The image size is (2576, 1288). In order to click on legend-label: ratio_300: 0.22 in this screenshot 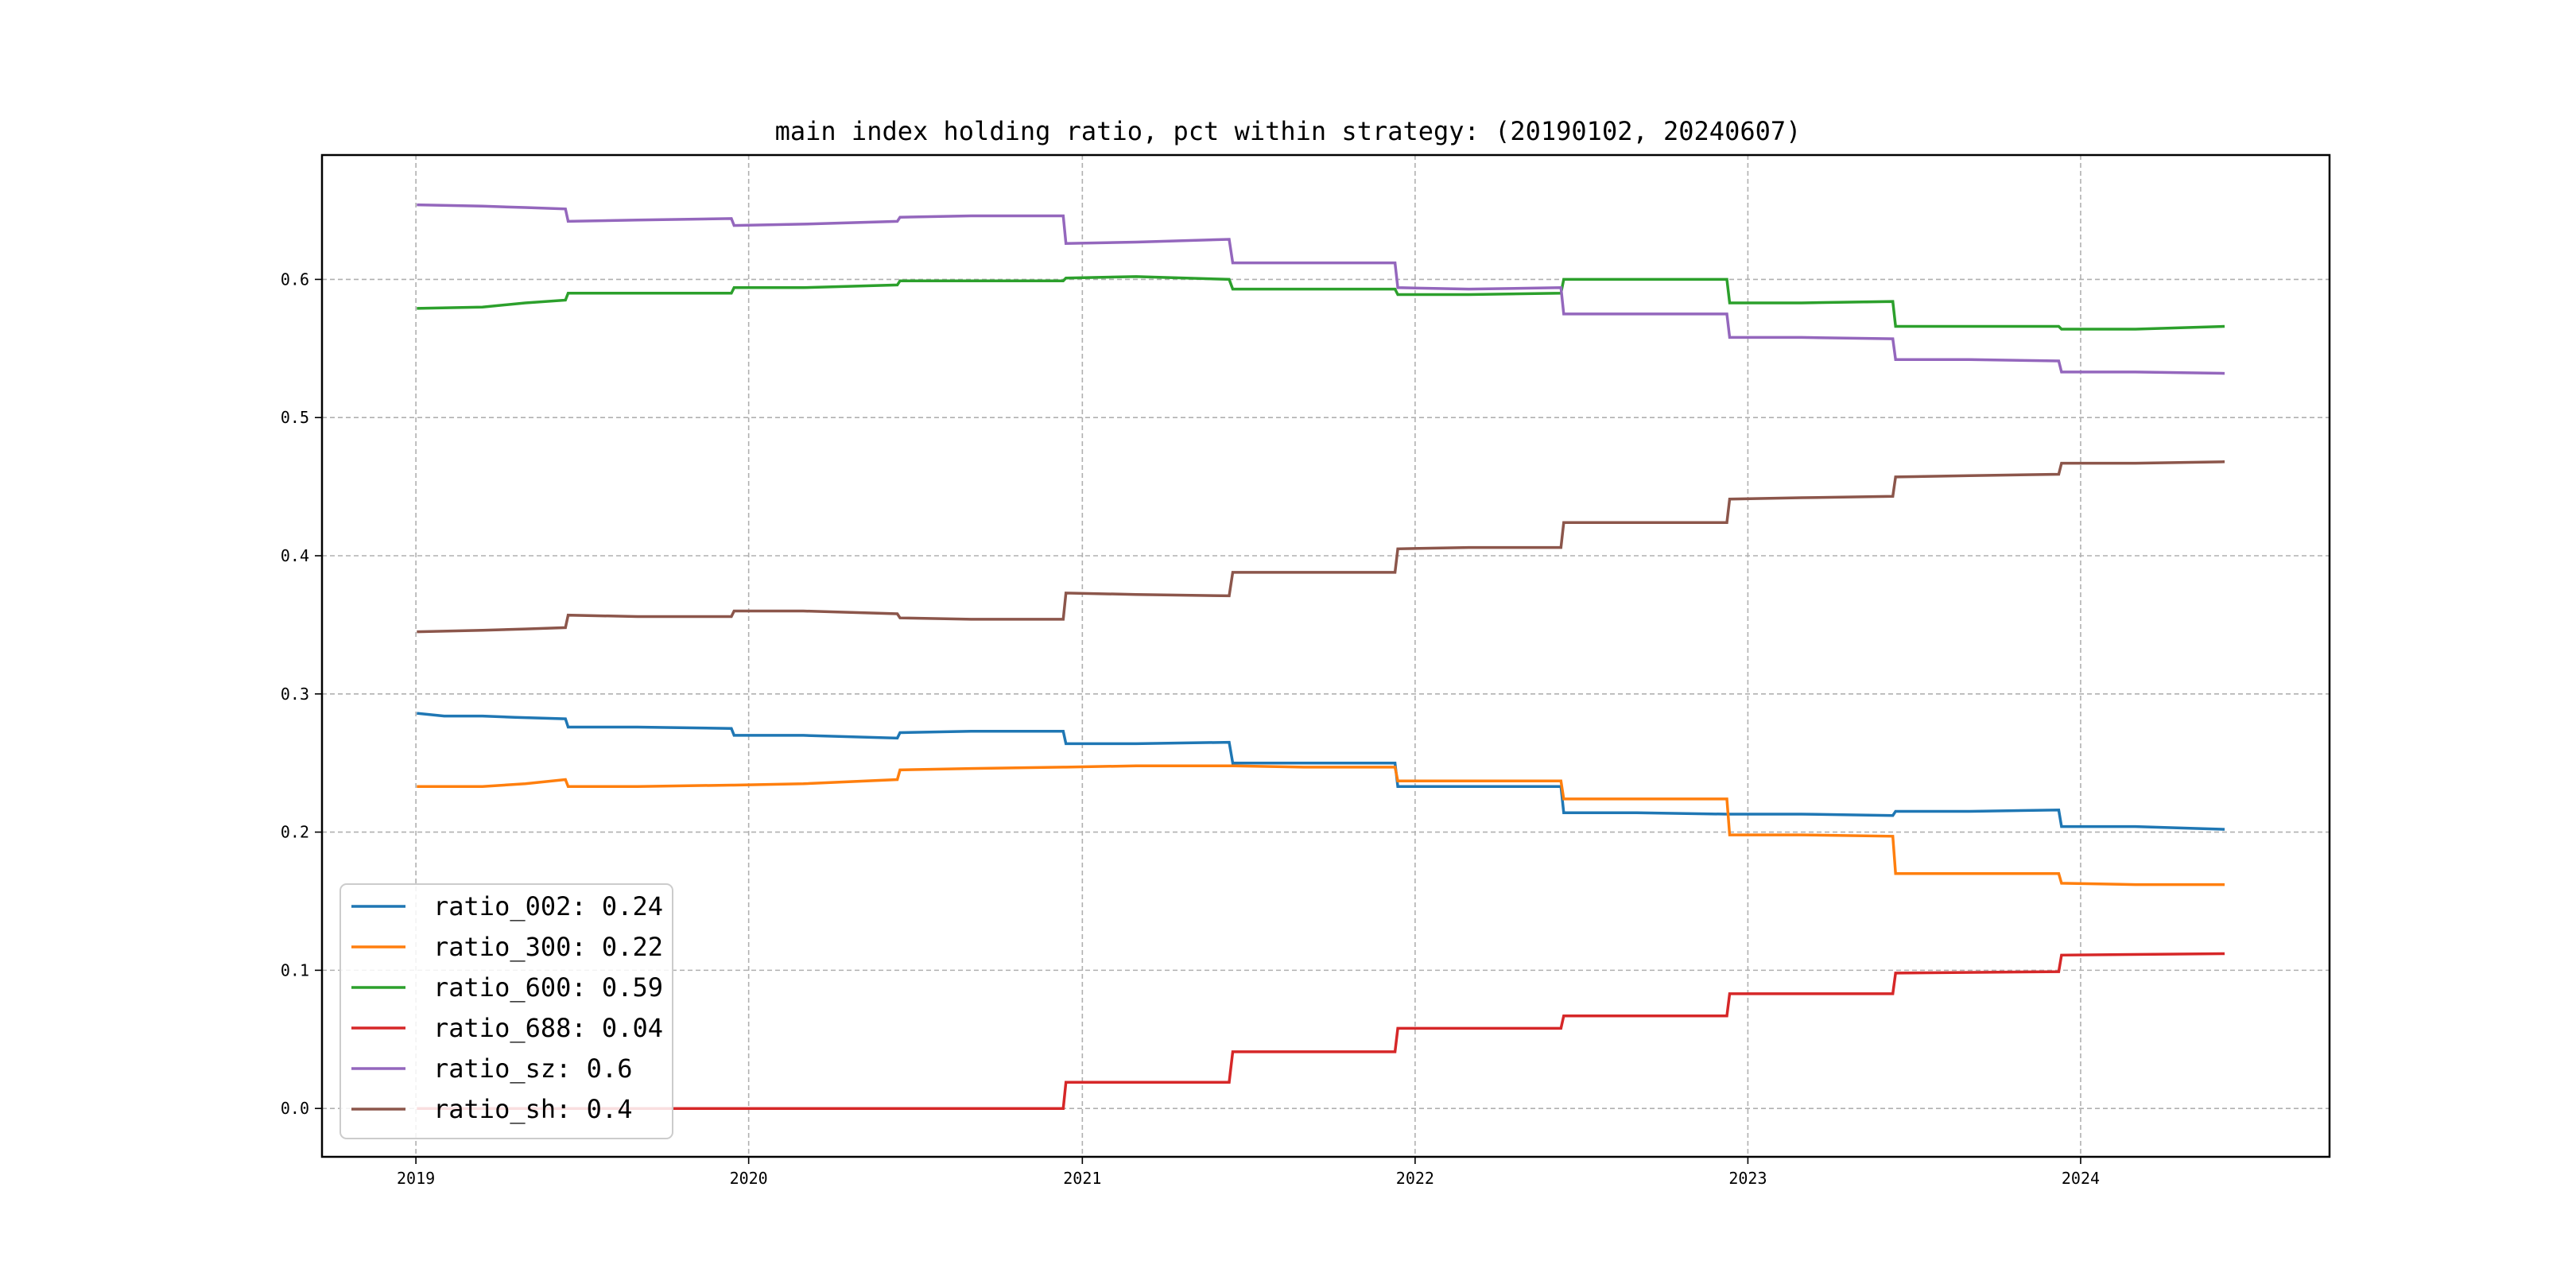, I will do `click(548, 947)`.